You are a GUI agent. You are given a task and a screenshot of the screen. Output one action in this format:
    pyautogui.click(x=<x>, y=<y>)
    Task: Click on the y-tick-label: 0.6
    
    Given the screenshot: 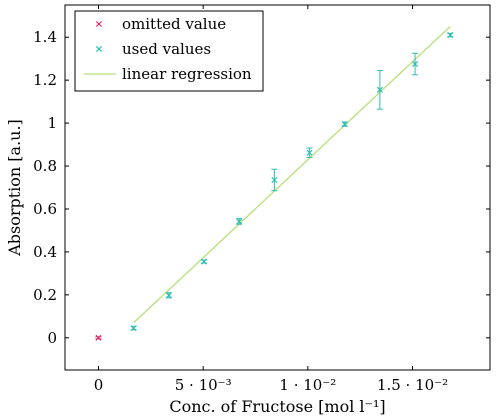 What is the action you would take?
    pyautogui.click(x=45, y=209)
    